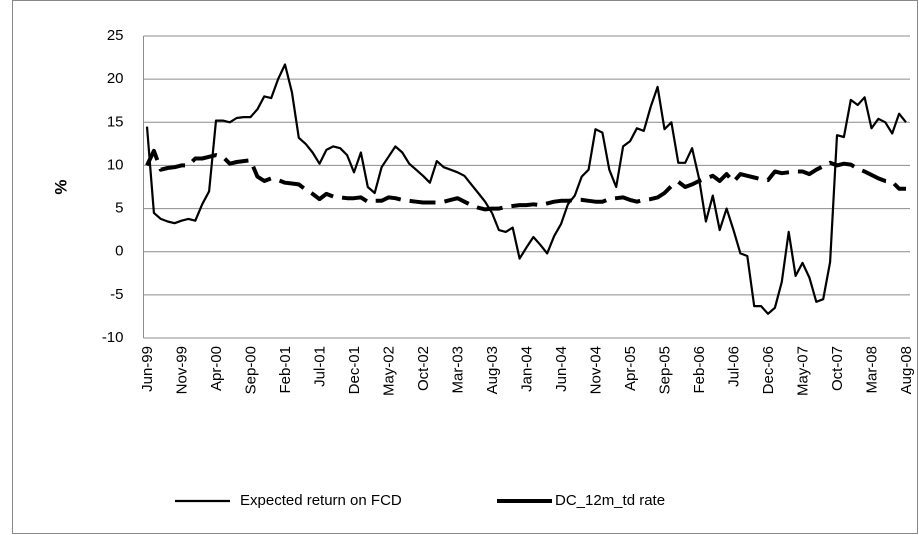  I want to click on x-tick-label: Sep-05, so click(665, 370).